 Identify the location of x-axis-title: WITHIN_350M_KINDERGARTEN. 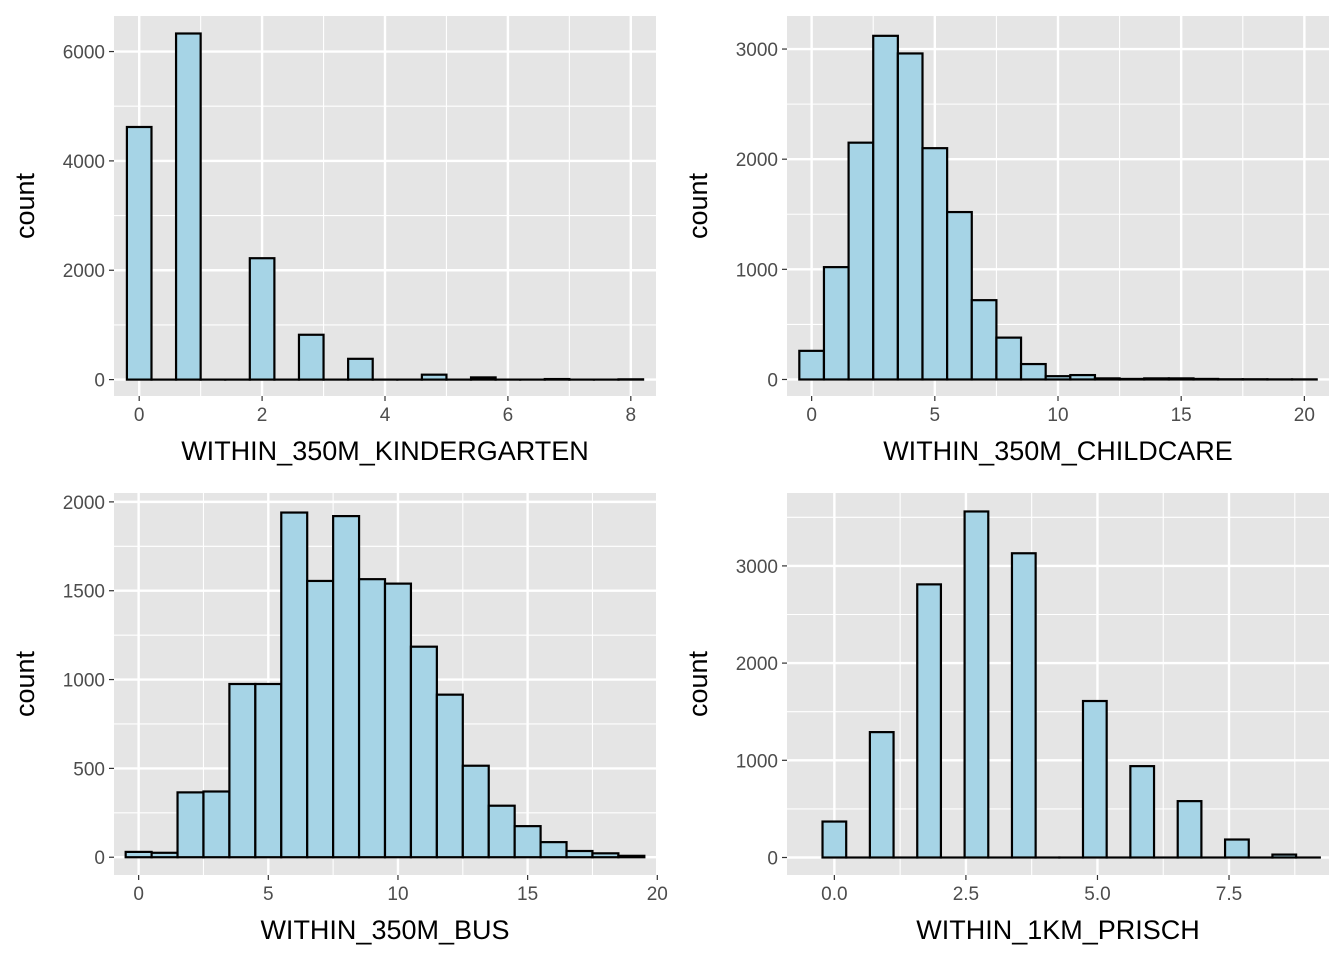
(385, 451).